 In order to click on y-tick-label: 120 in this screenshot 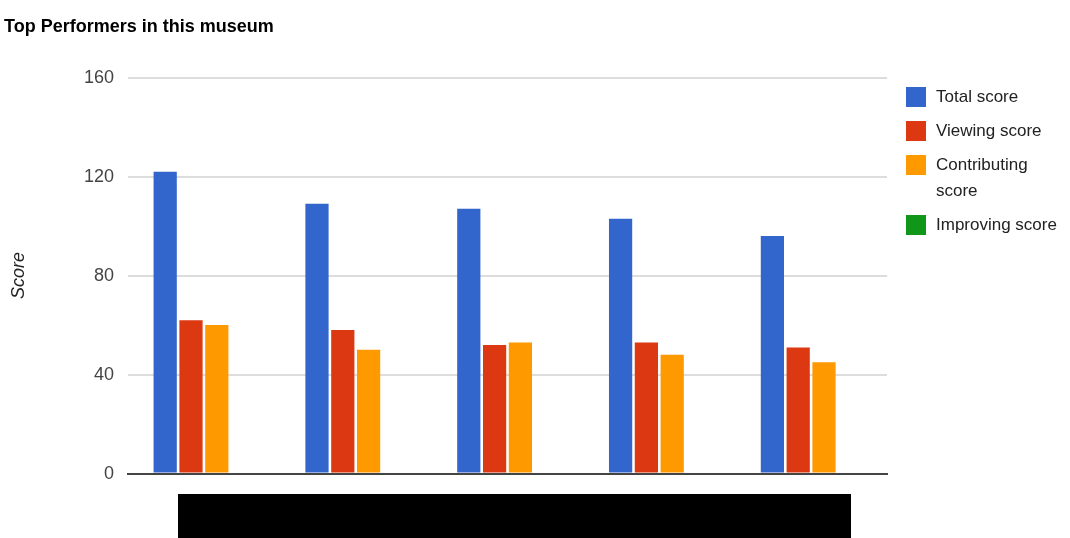, I will do `click(98, 175)`.